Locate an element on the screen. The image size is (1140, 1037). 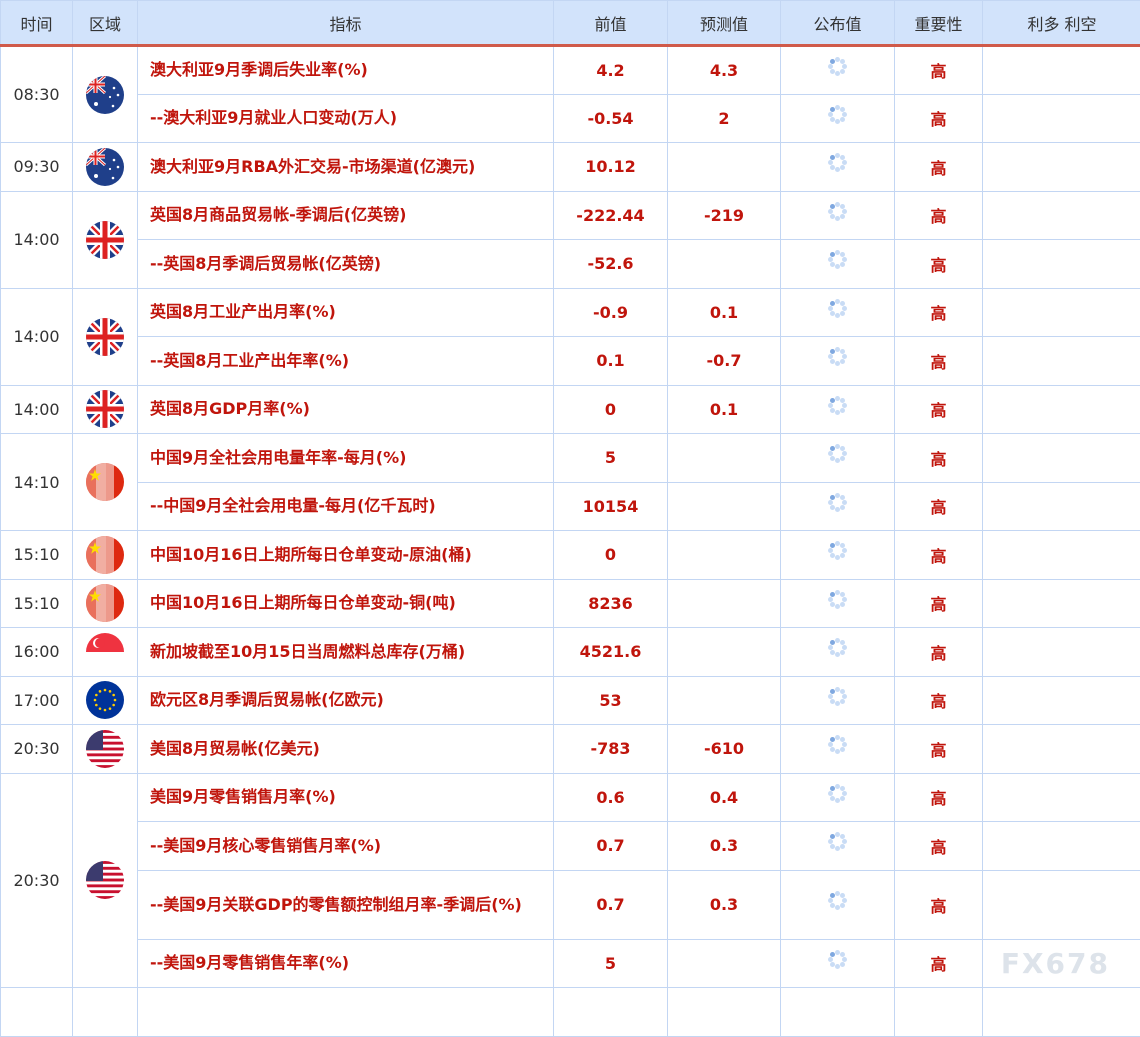
indicator-link: 美国8月贸易帐(亿美元) is located at coordinates (346, 749).